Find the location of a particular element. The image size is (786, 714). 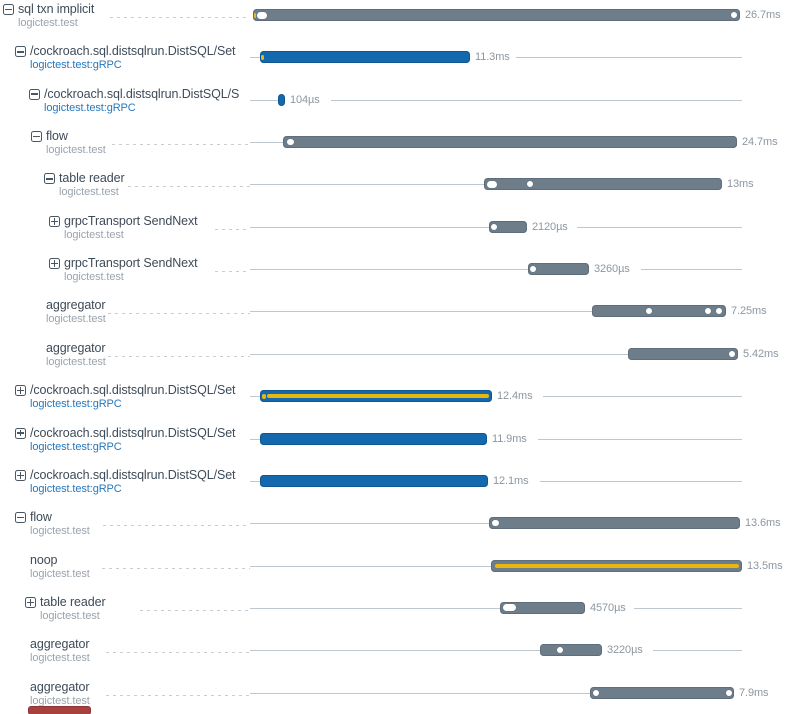

duration-label: 104µs is located at coordinates (305, 99).